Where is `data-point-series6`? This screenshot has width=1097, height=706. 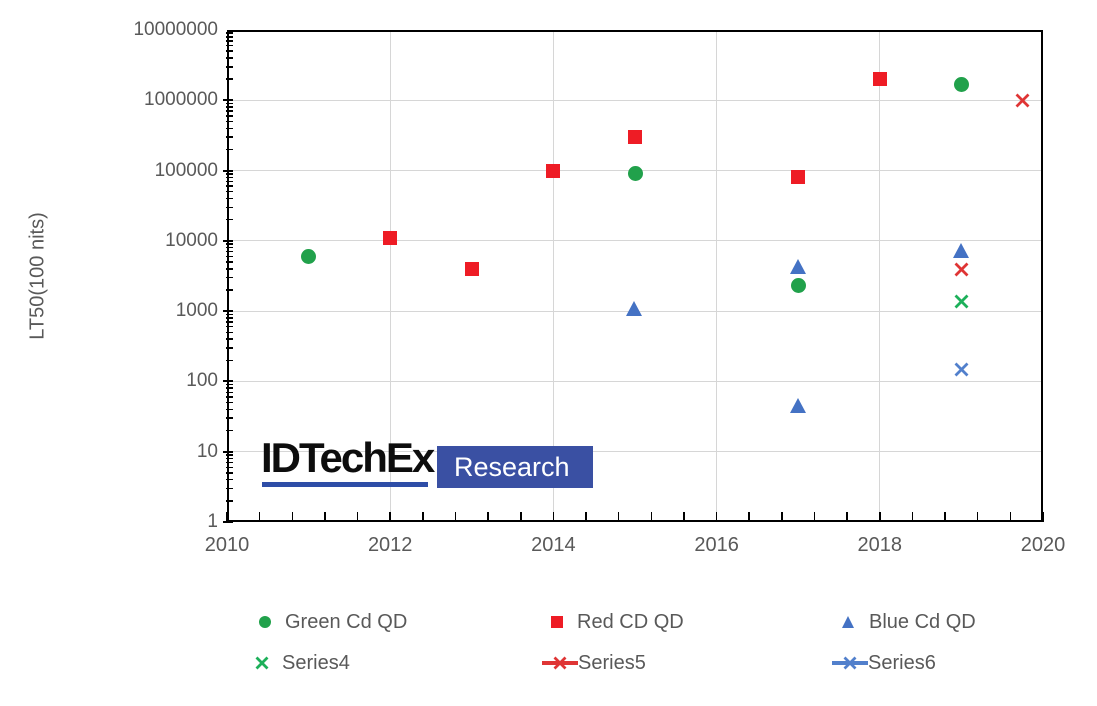
data-point-series6 is located at coordinates (961, 369).